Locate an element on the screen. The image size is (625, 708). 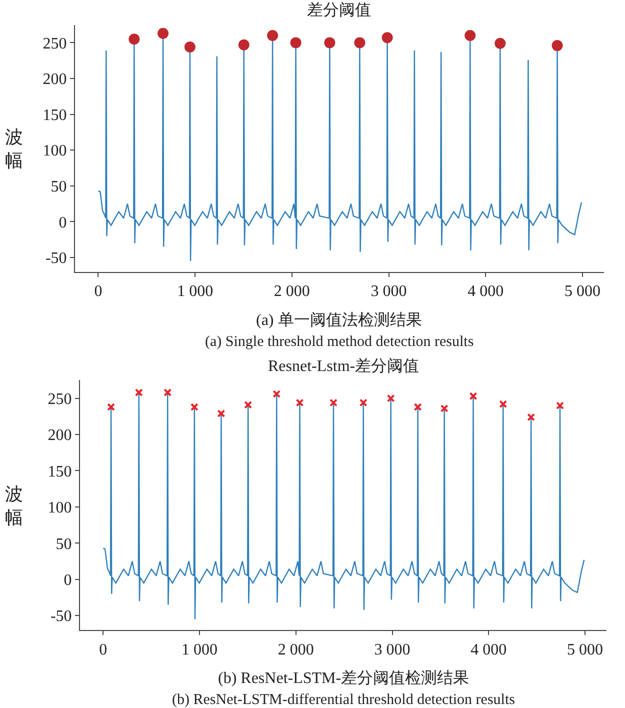
x-axis-title: (a) 单一阈值法检测结果 is located at coordinates (339, 320).